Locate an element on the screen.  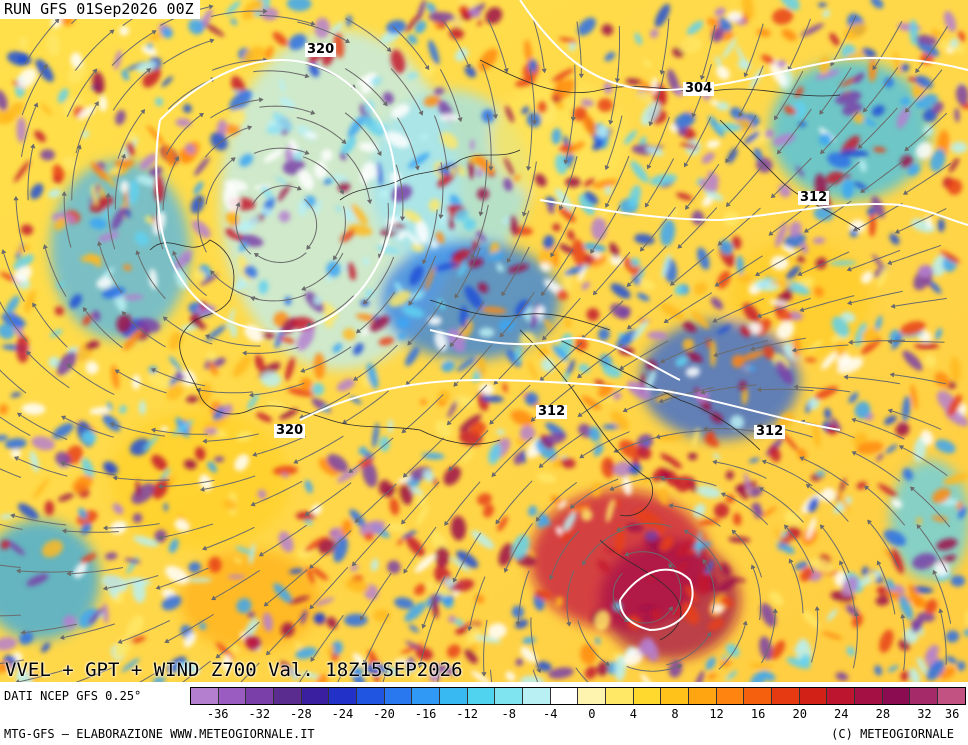
scale-tick-label: 12 is located at coordinates (716, 714).